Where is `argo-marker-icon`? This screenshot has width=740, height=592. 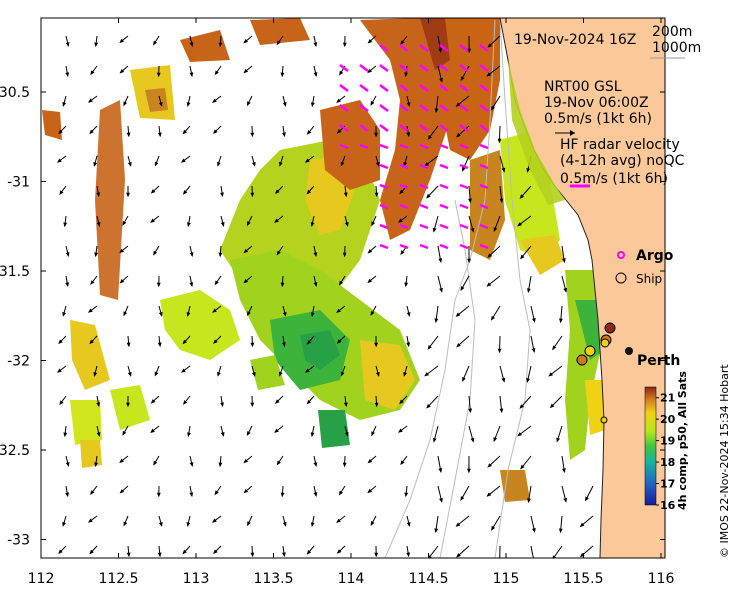
argo-marker-icon is located at coordinates (621, 255).